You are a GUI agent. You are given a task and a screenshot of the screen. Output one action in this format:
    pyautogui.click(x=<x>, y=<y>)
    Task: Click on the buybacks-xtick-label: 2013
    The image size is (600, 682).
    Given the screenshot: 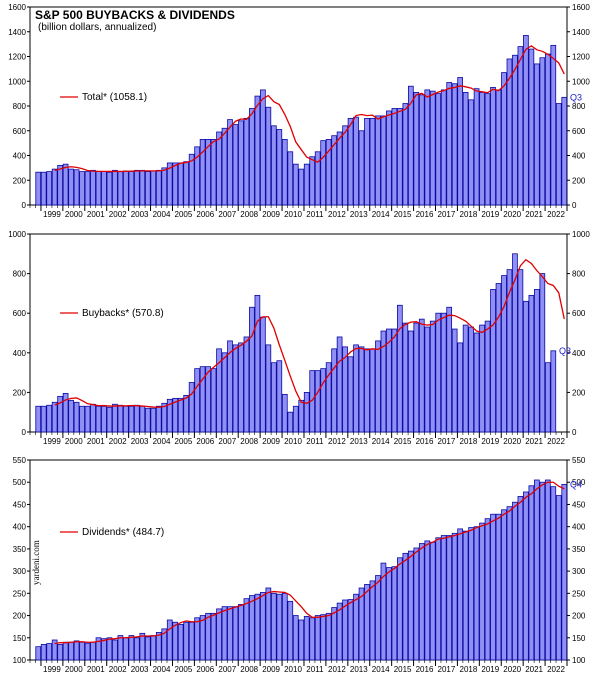 What is the action you would take?
    pyautogui.click(x=359, y=441)
    